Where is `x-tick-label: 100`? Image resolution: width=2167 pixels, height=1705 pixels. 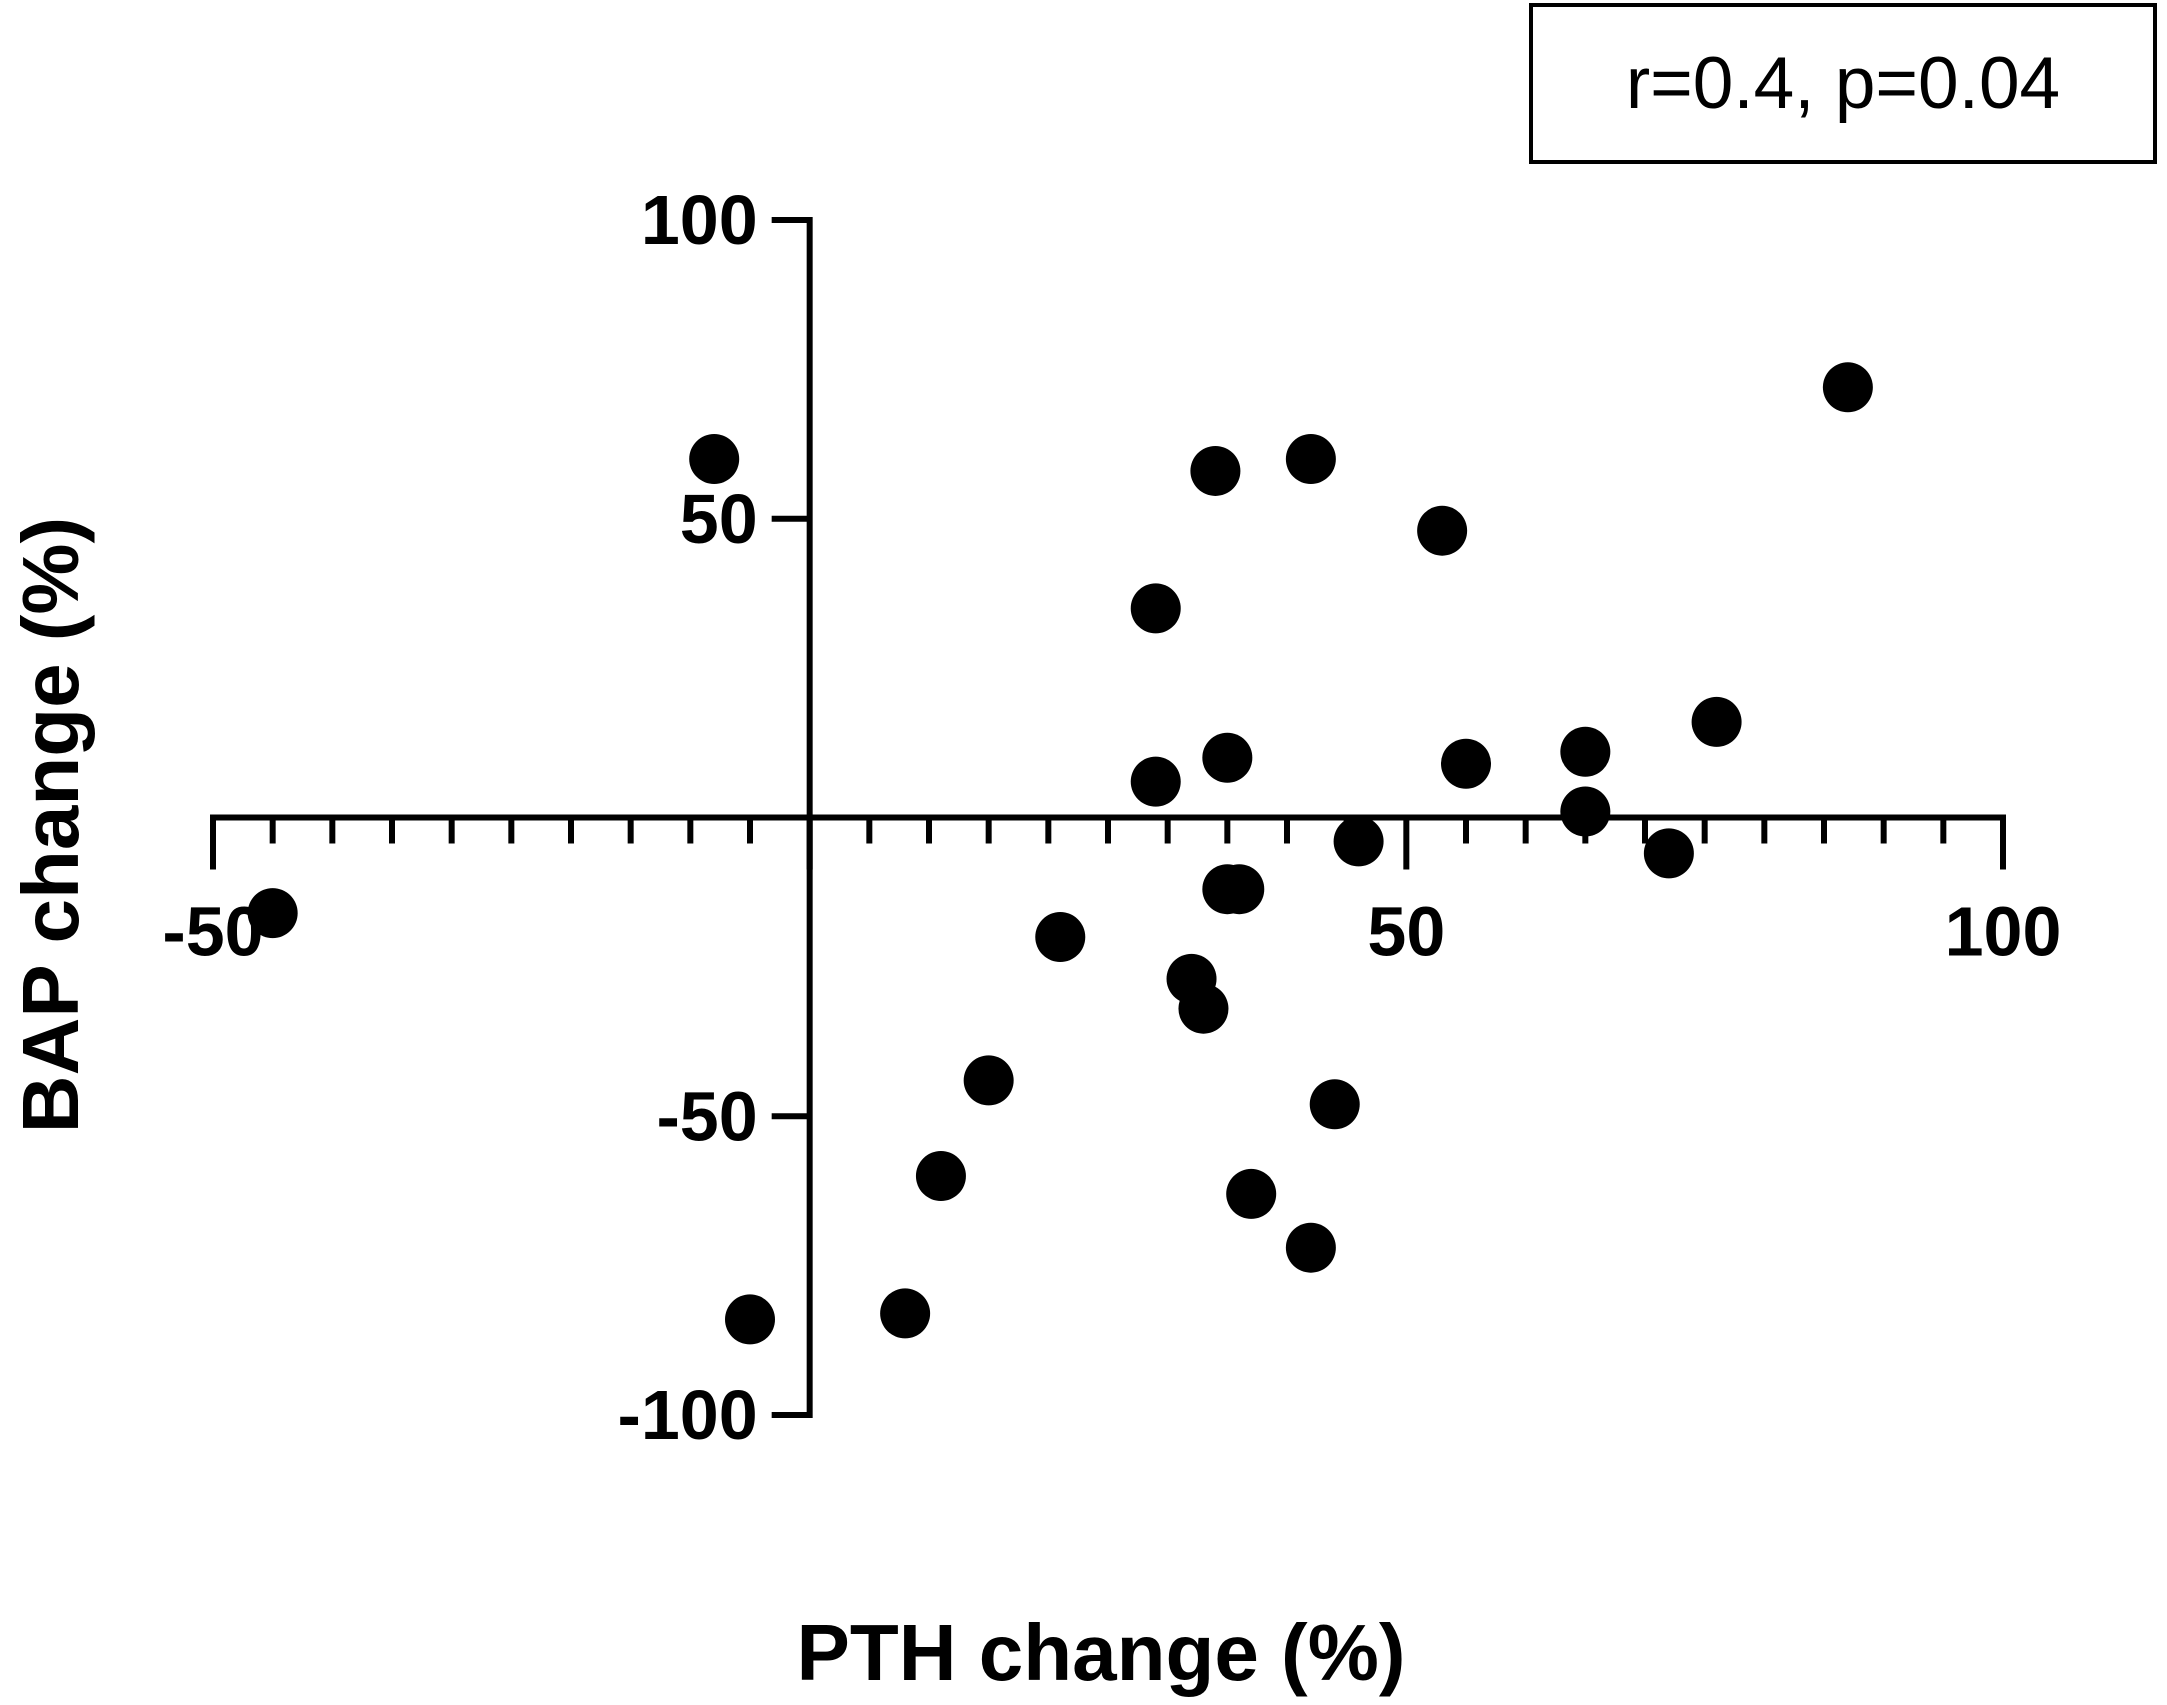
x-tick-label: 100 is located at coordinates (2003, 932).